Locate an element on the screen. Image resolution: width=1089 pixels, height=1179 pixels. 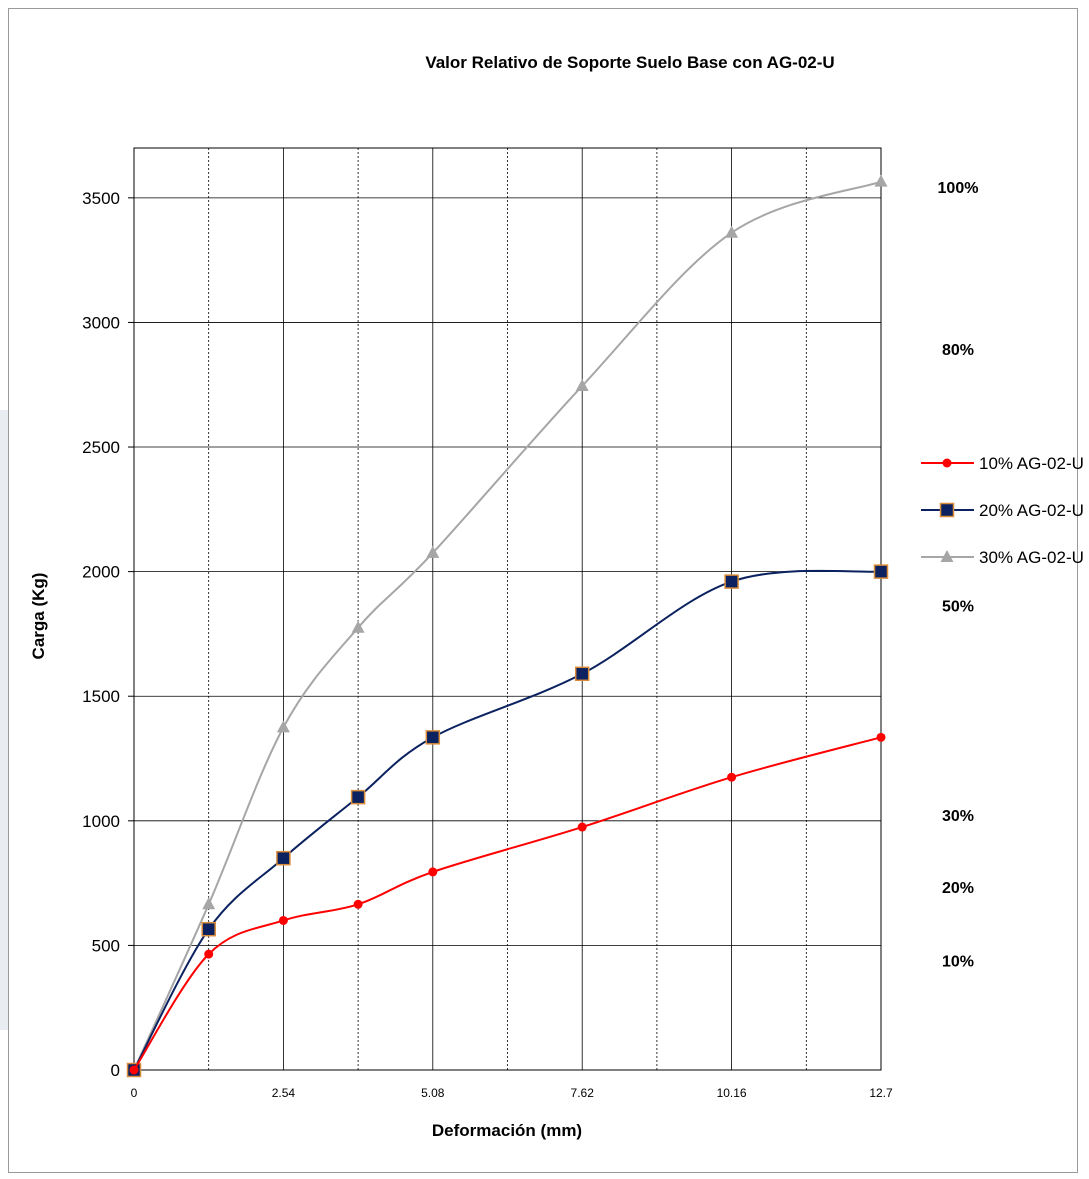
percent-label: 80% is located at coordinates (958, 350).